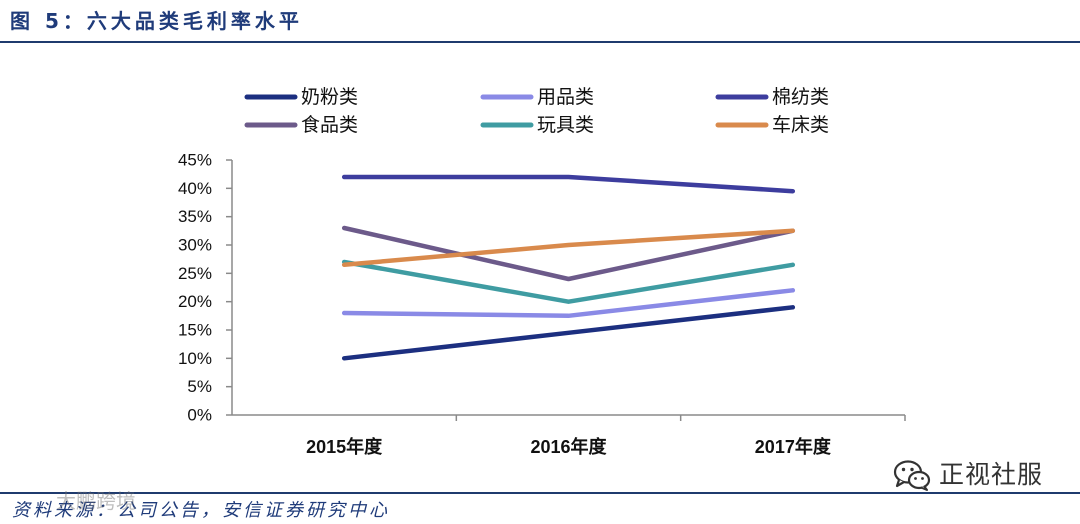  What do you see at coordinates (195, 216) in the screenshot?
I see `y-tick-label: 35%` at bounding box center [195, 216].